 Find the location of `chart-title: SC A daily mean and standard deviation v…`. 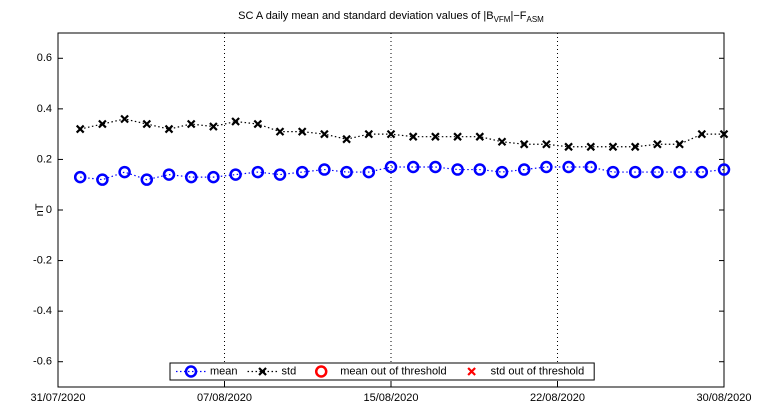

chart-title: SC A daily mean and standard deviation v… is located at coordinates (391, 17).